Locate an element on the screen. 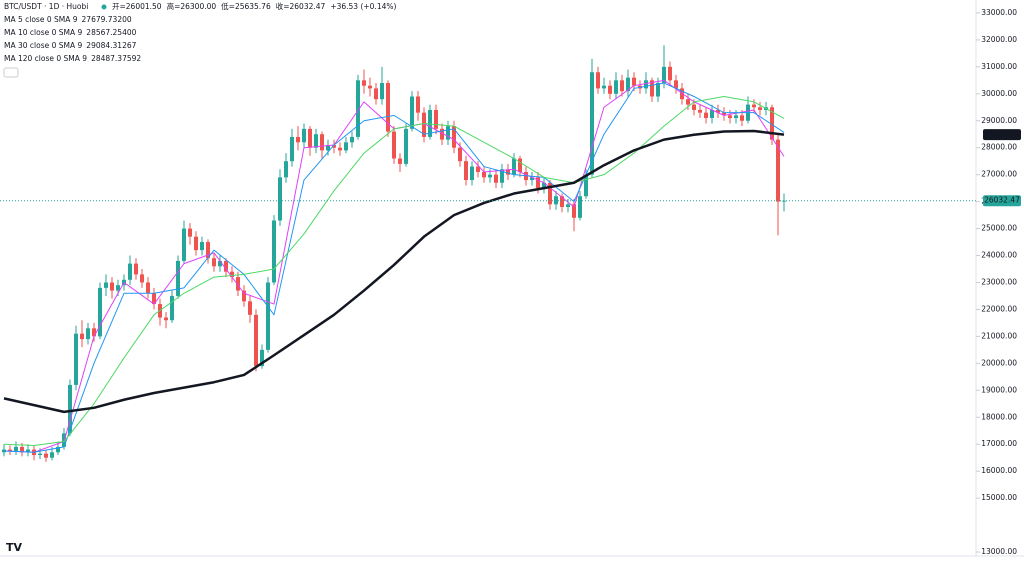  price-label-box is located at coordinates (1002, 201).